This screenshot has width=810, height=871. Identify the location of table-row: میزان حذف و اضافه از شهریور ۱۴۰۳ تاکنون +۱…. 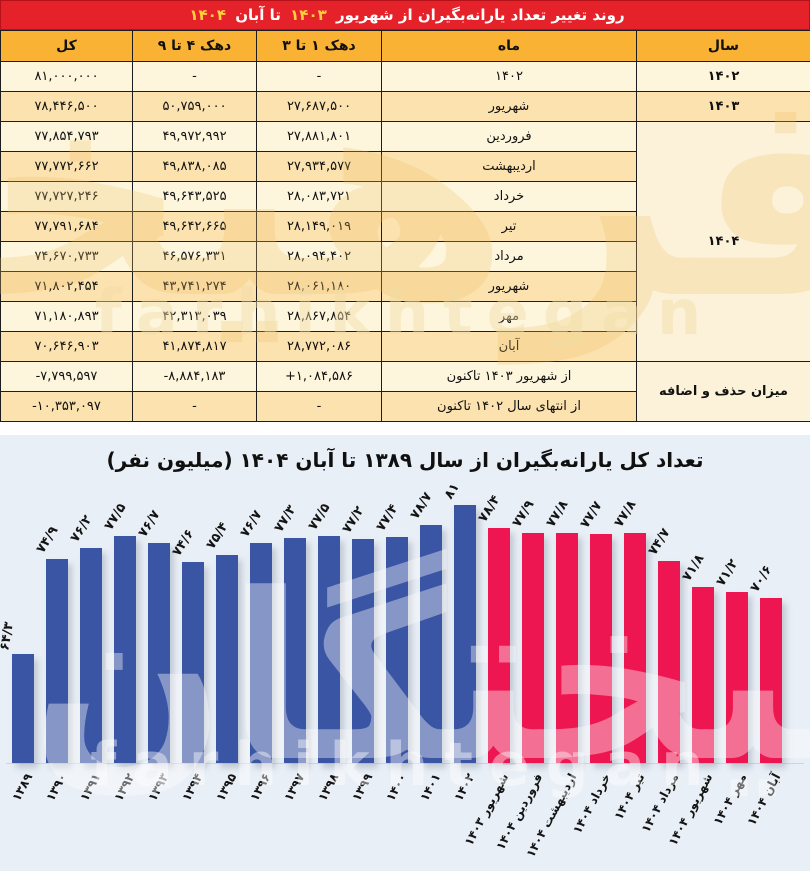
(405, 391).